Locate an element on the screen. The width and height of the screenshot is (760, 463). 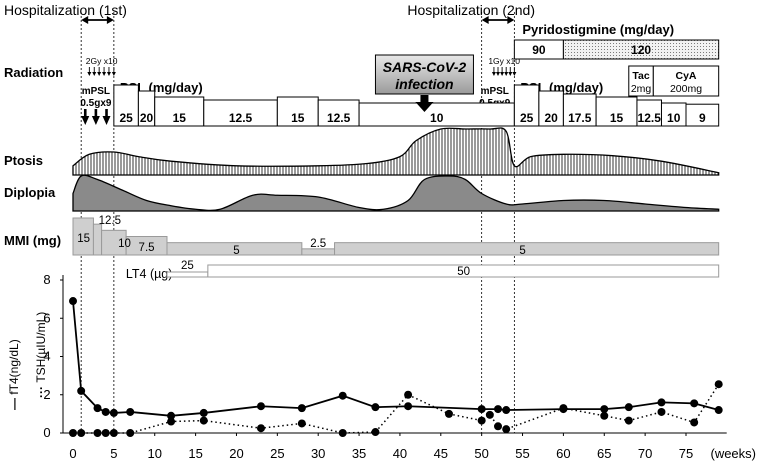
y-tick-label-6: 6 is located at coordinates (46, 317).